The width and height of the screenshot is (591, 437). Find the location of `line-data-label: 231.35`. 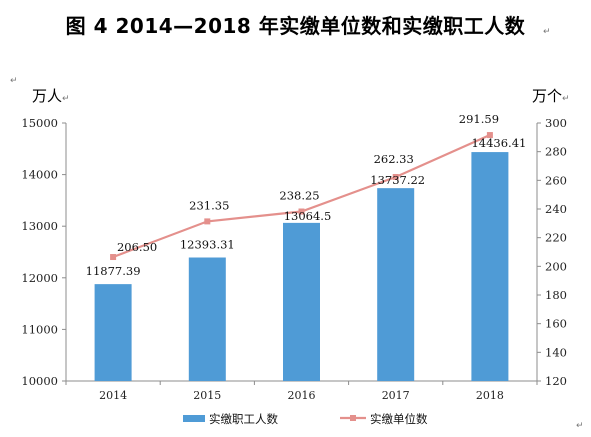

line-data-label: 231.35 is located at coordinates (209, 205).